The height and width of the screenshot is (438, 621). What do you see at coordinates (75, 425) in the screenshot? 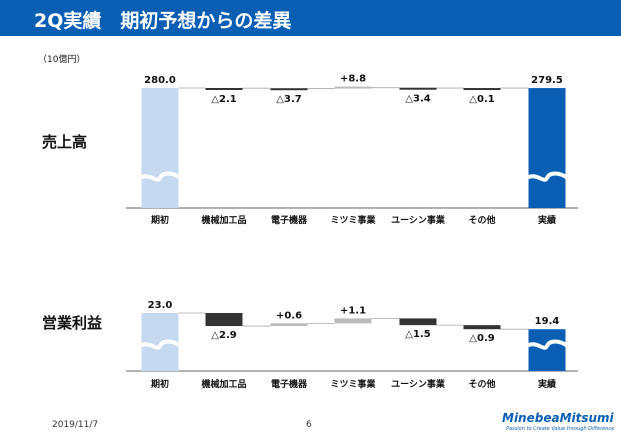
I see `footer-date: 2019/11/7` at bounding box center [75, 425].